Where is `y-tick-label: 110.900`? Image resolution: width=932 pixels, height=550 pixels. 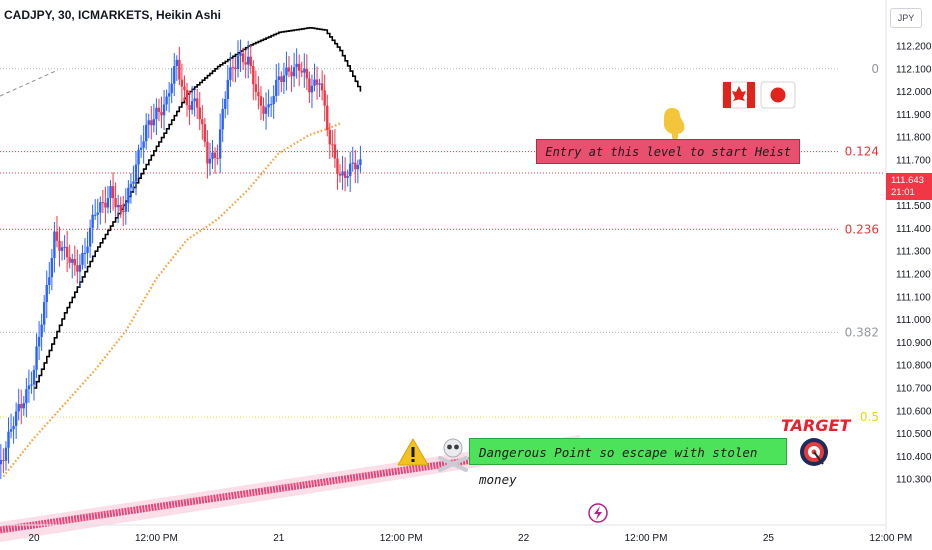
y-tick-label: 110.900 is located at coordinates (914, 343).